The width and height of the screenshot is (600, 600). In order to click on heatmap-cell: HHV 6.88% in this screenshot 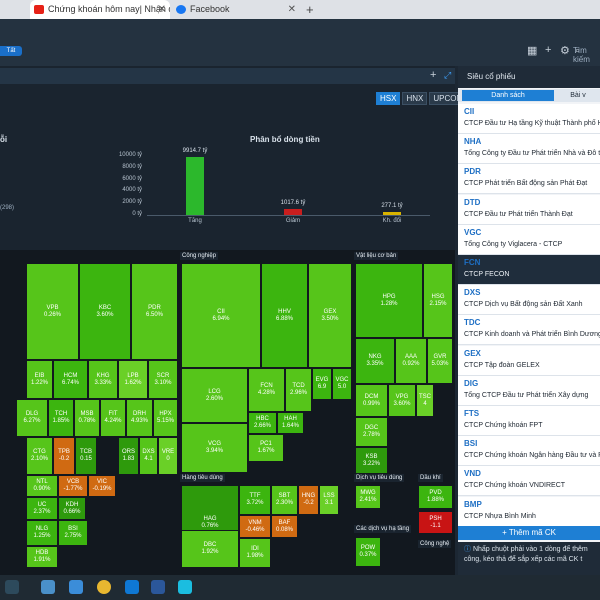, I will do `click(284, 315)`.